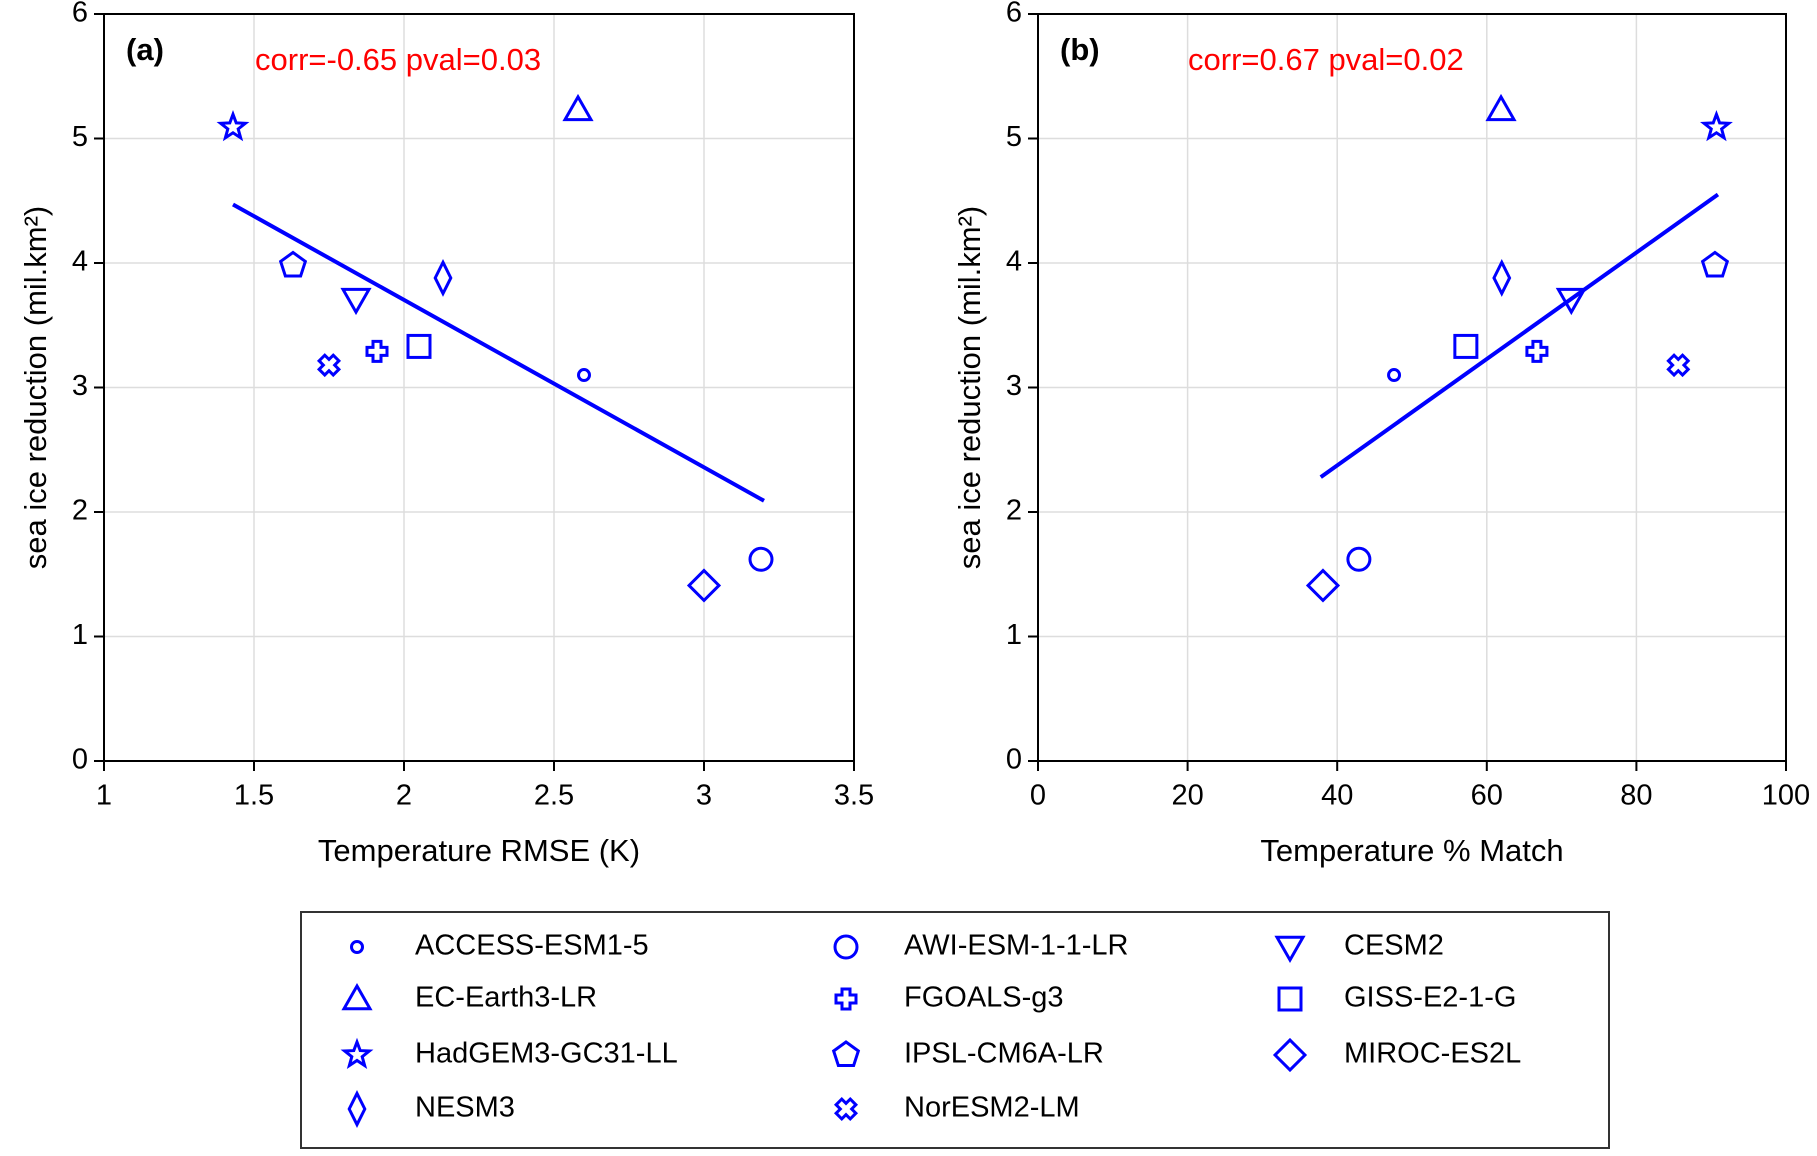 The image size is (1817, 1156). Describe the element at coordinates (404, 796) in the screenshot. I see `x-tick-label: 2` at that location.